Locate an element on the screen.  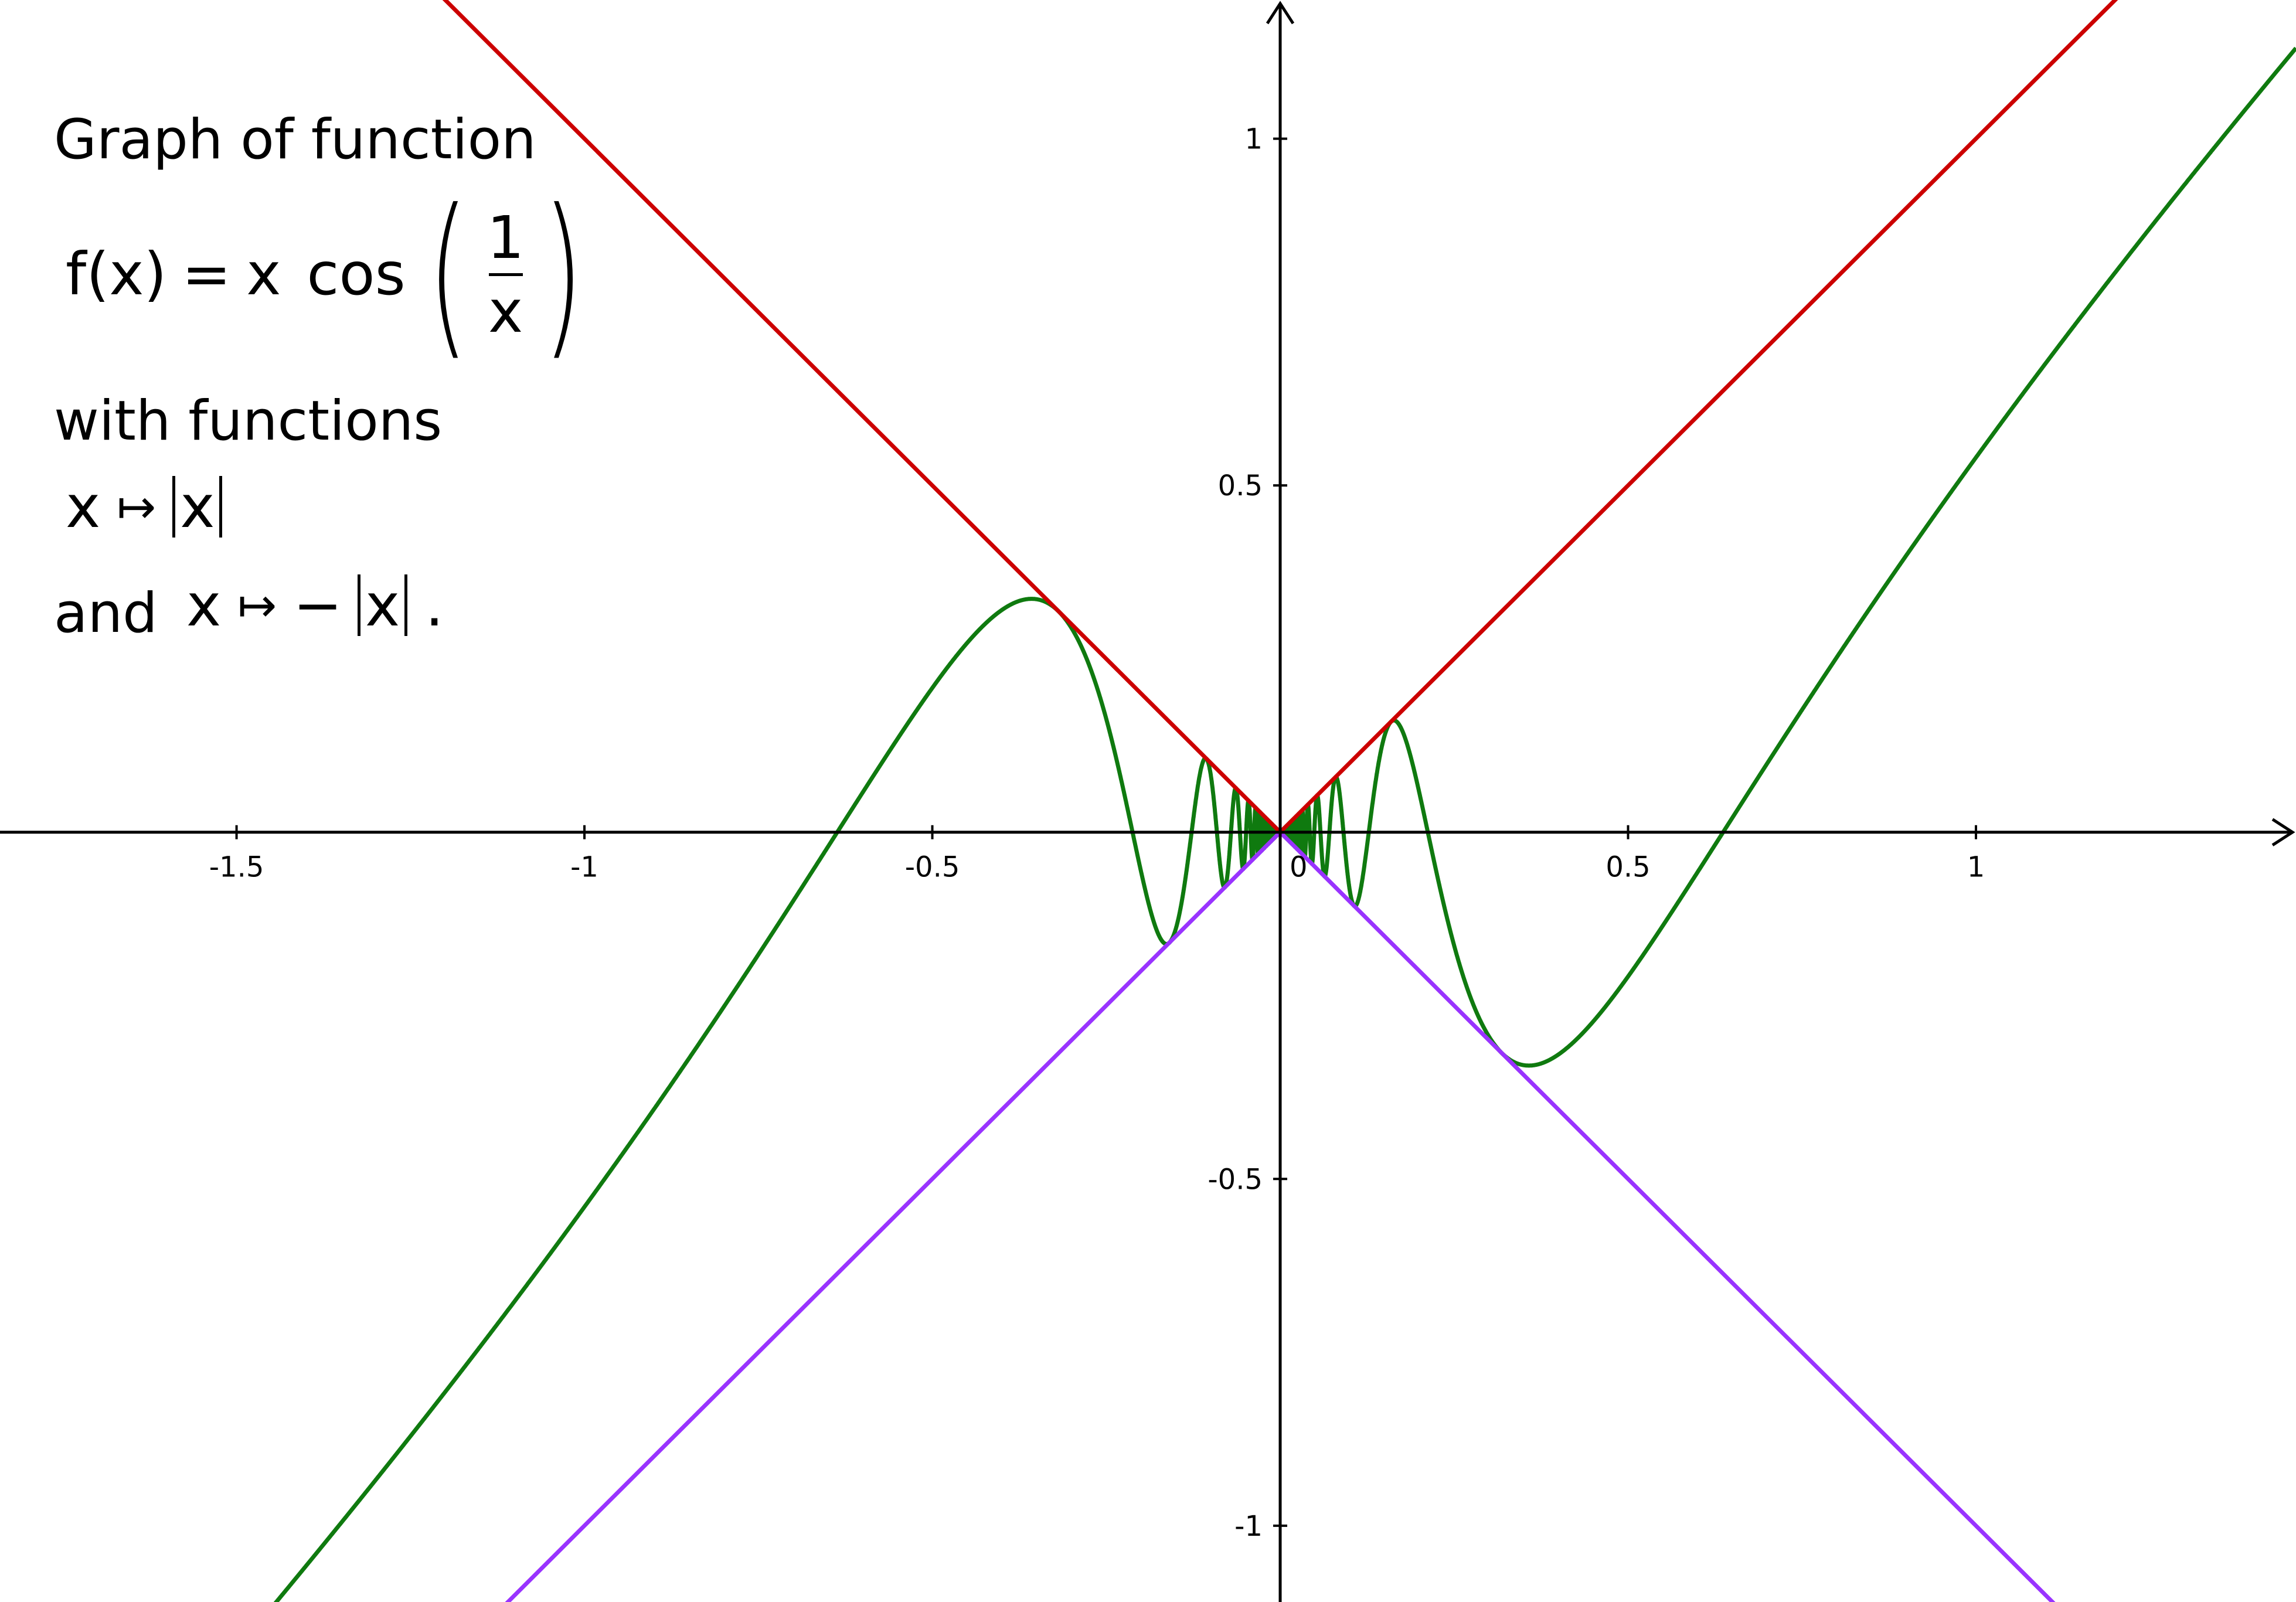
y-tick-label: 0.5 is located at coordinates (1240, 486).